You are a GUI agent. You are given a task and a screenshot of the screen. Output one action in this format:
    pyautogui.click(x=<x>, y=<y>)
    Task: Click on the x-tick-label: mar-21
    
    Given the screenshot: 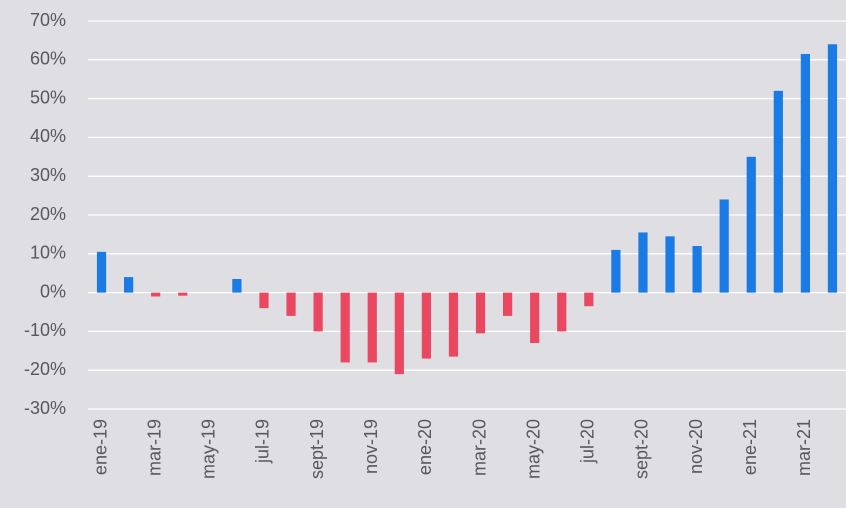 What is the action you would take?
    pyautogui.click(x=804, y=447)
    